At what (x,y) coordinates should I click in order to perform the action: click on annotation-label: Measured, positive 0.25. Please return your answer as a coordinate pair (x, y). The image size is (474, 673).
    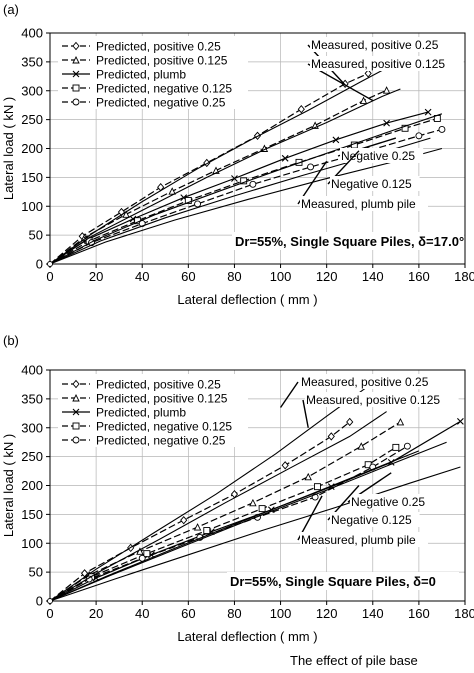
    Looking at the image, I should click on (365, 382).